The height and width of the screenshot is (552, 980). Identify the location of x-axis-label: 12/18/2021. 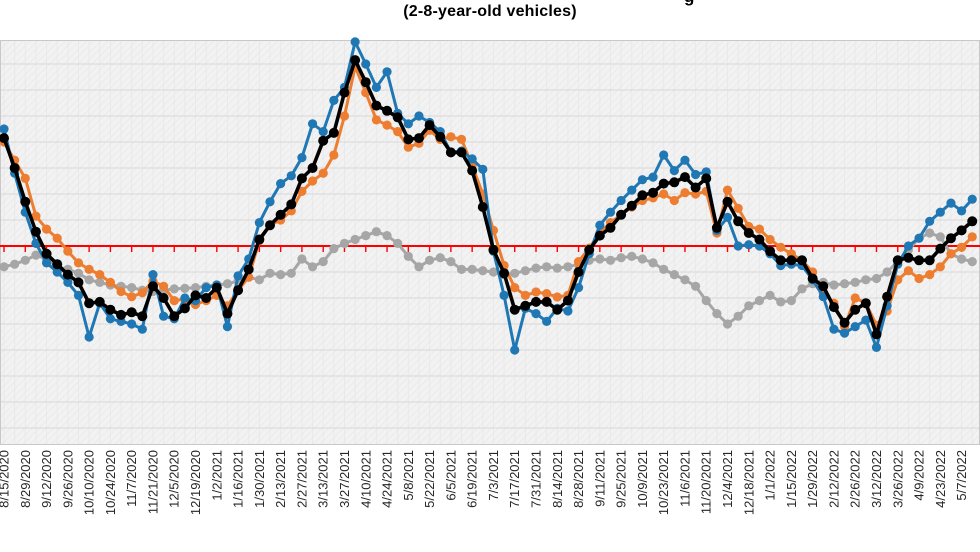
(748, 482).